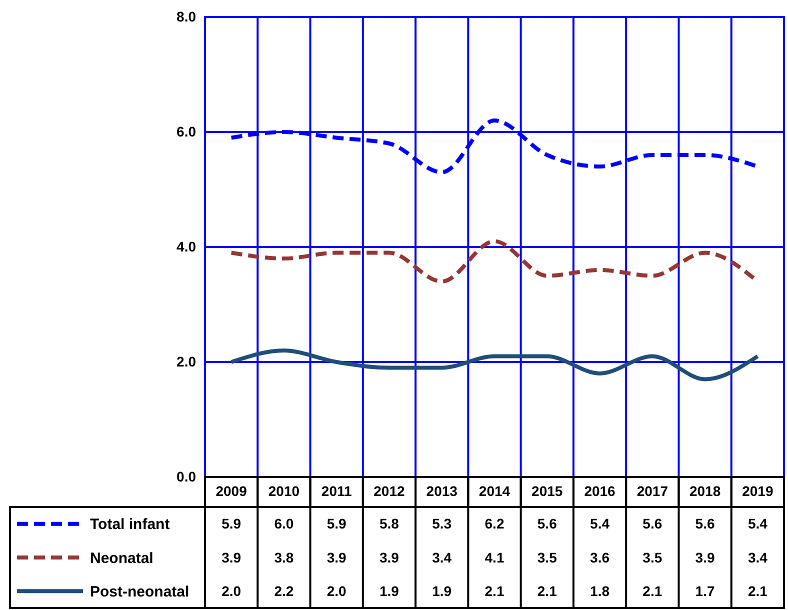 The image size is (788, 610). Describe the element at coordinates (232, 490) in the screenshot. I see `x-tick-label: 2009` at that location.